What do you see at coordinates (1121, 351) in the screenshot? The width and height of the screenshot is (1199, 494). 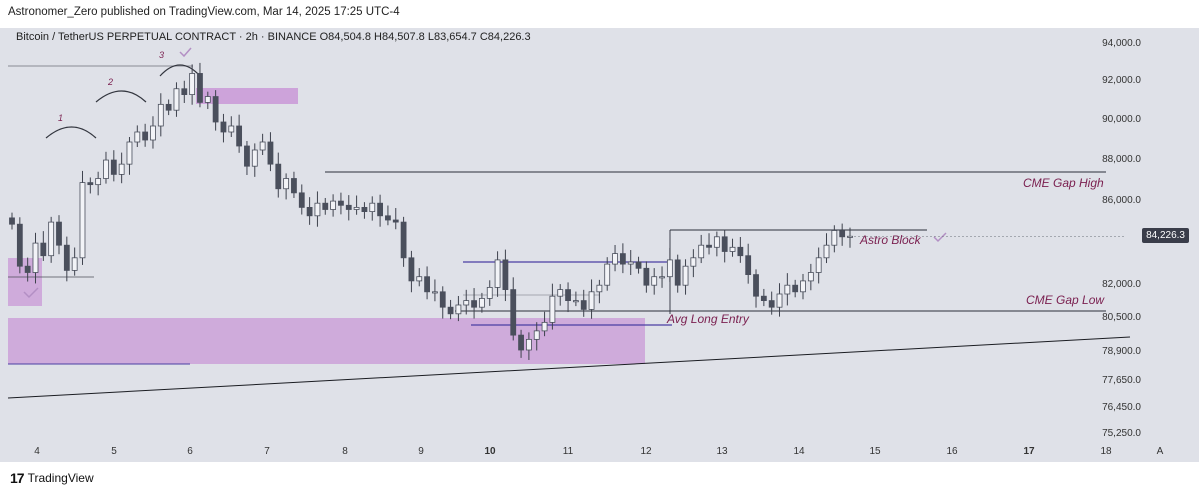 I see `y-tick-label: 78,900.0` at bounding box center [1121, 351].